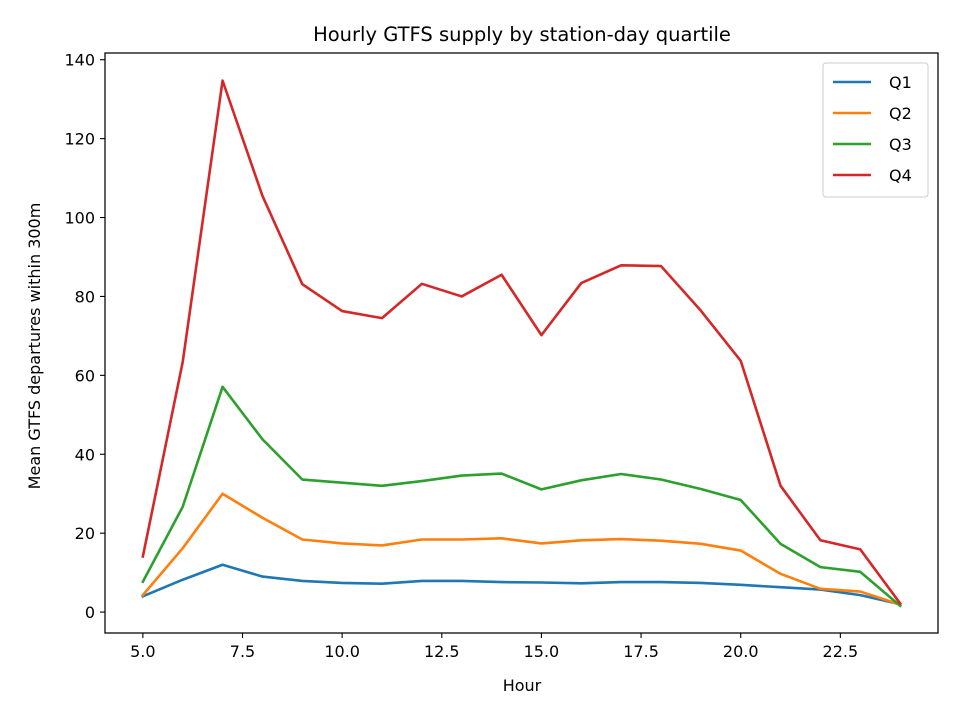  What do you see at coordinates (900, 175) in the screenshot?
I see `legend-label-q4: Q4` at bounding box center [900, 175].